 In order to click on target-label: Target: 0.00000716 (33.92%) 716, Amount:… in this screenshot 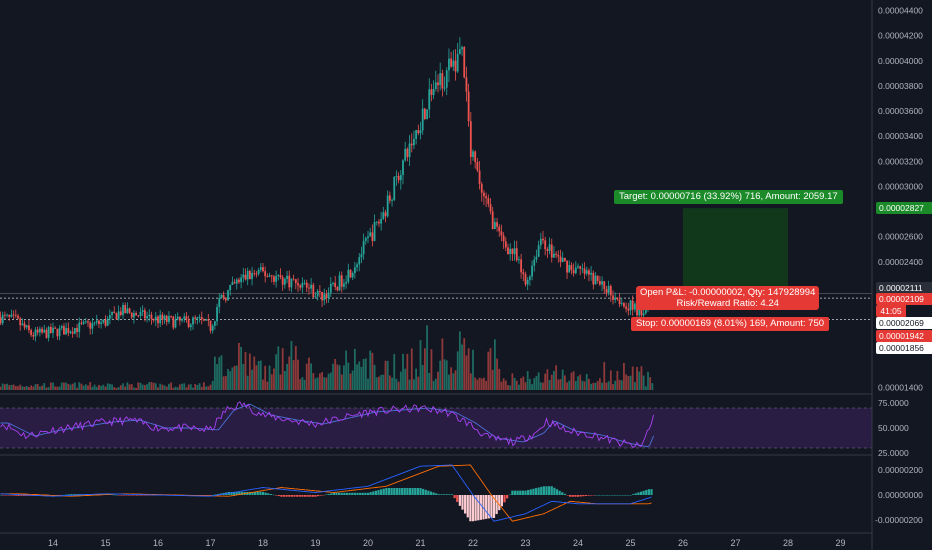, I will do `click(728, 197)`.